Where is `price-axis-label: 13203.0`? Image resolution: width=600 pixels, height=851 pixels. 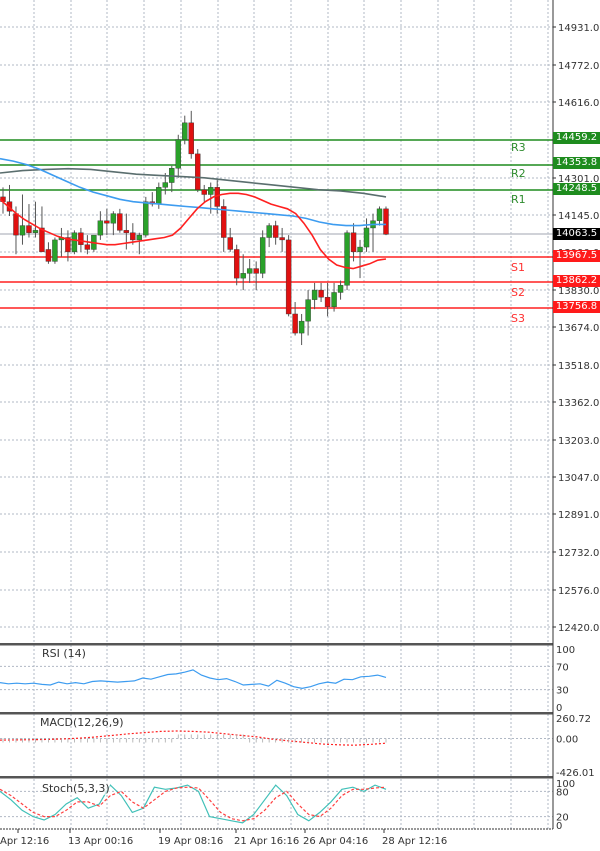 price-axis-label: 13203.0 is located at coordinates (578, 441).